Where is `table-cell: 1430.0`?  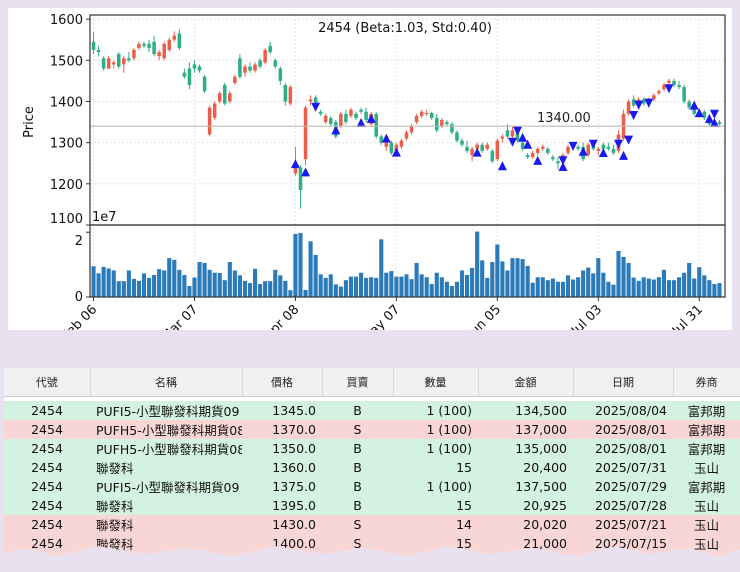 table-cell: 1430.0 is located at coordinates (282, 524).